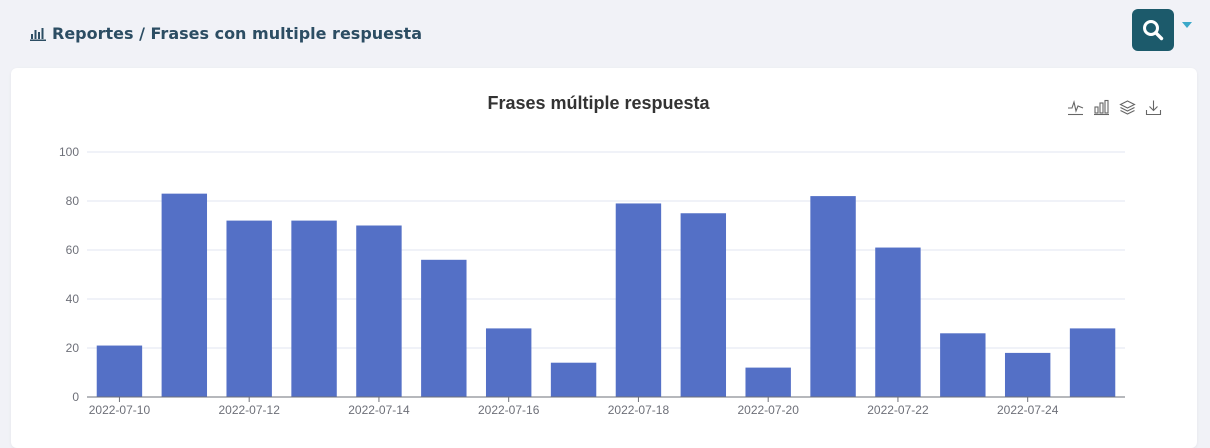 The width and height of the screenshot is (1210, 448). I want to click on bar-chart-icon, so click(38, 34).